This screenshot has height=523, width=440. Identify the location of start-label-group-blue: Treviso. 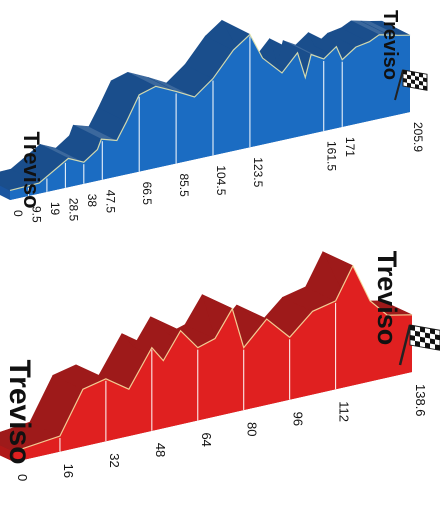
(31, 169).